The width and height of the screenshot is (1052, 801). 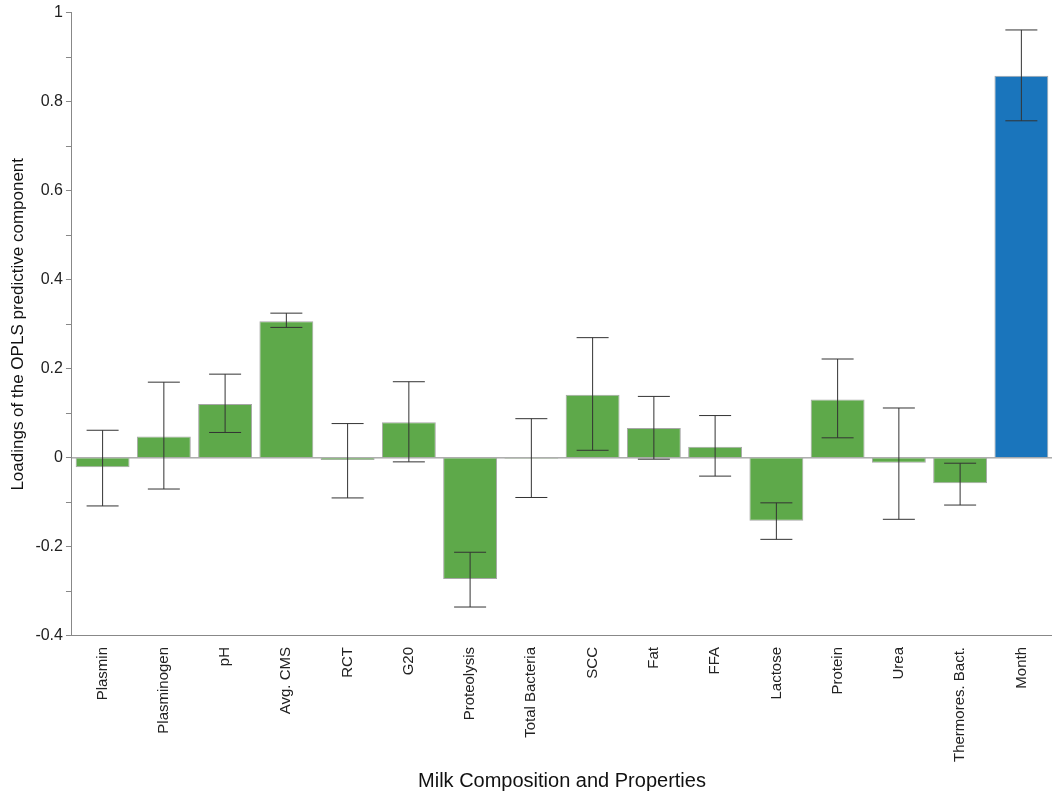 What do you see at coordinates (407, 661) in the screenshot?
I see `x-tick-label: G20` at bounding box center [407, 661].